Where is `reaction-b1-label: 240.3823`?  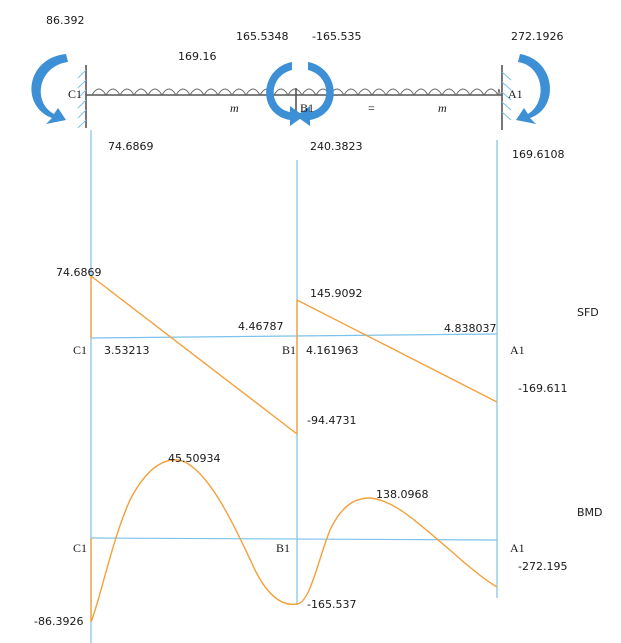 reaction-b1-label: 240.3823 is located at coordinates (336, 146).